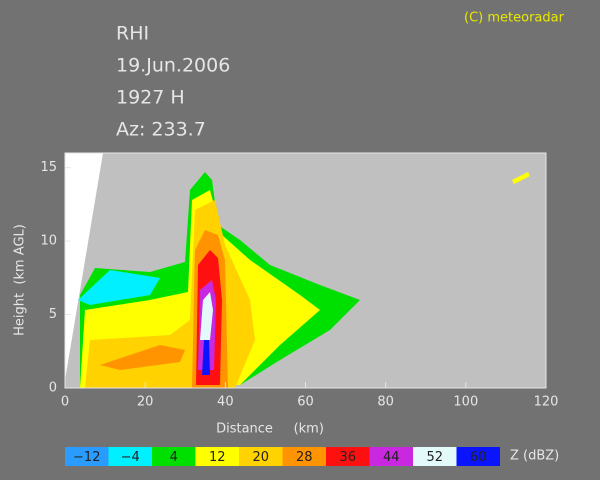 This screenshot has height=480, width=600. Describe the element at coordinates (225, 402) in the screenshot. I see `x-tick-label: 40` at that location.